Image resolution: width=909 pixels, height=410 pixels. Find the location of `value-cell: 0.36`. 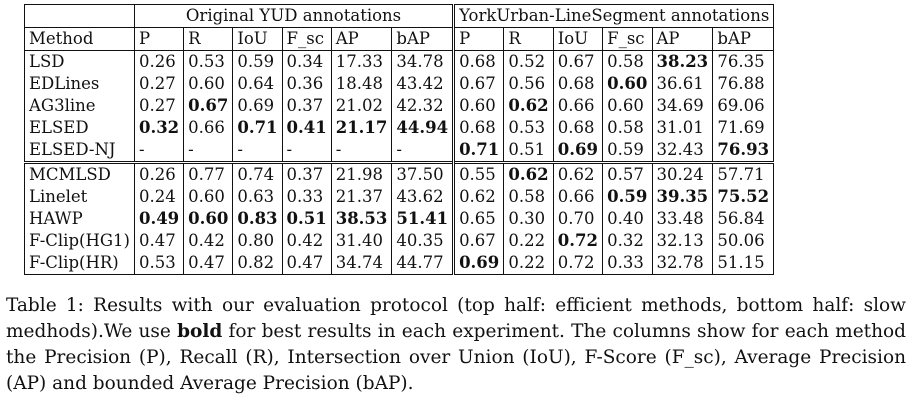

value-cell: 0.36 is located at coordinates (306, 84).